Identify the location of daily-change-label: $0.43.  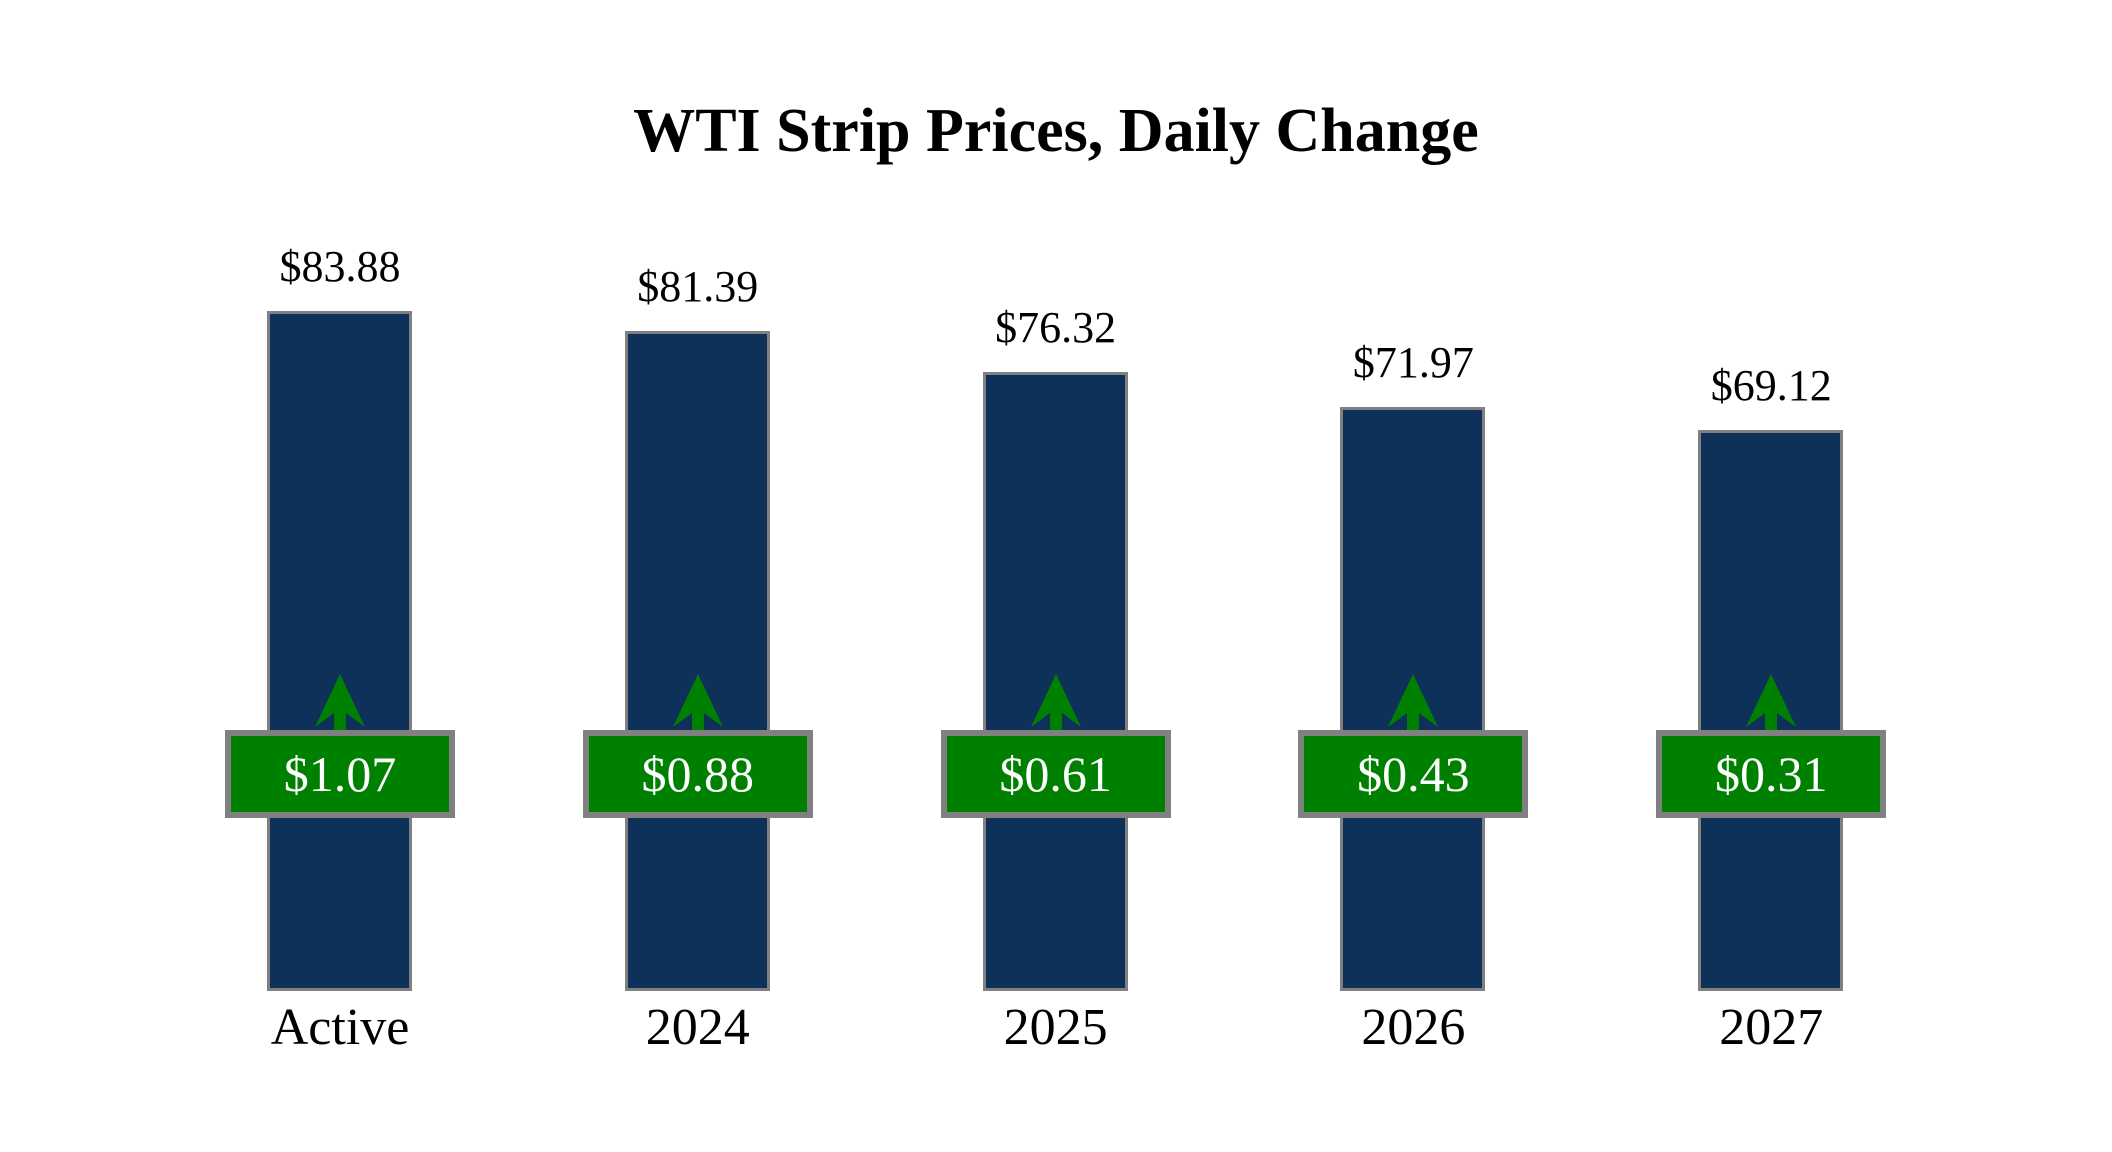
(1413, 774).